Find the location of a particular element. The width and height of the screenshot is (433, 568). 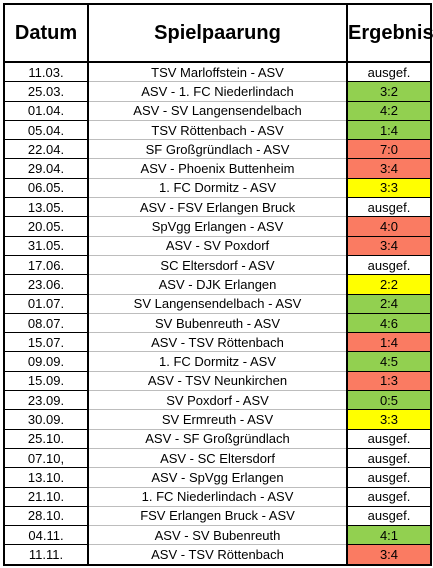

header-match: Spielpaarung is located at coordinates (217, 33).